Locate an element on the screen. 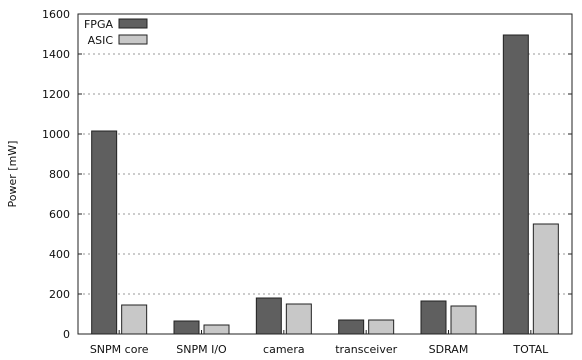 Image resolution: width=582 pixels, height=360 pixels. bar-fpga-camera is located at coordinates (268, 316).